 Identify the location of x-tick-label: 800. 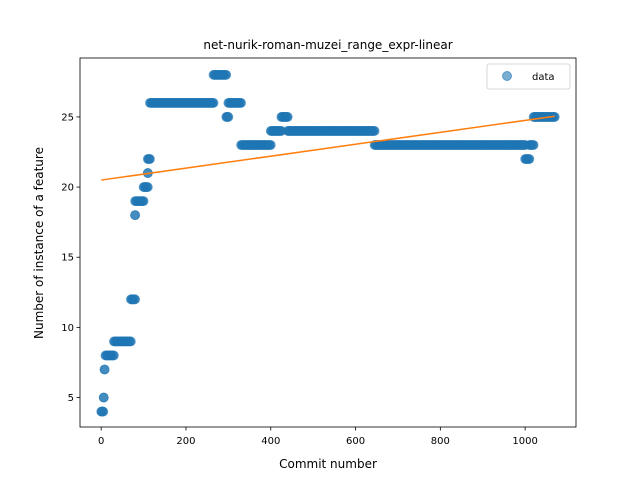
(440, 441).